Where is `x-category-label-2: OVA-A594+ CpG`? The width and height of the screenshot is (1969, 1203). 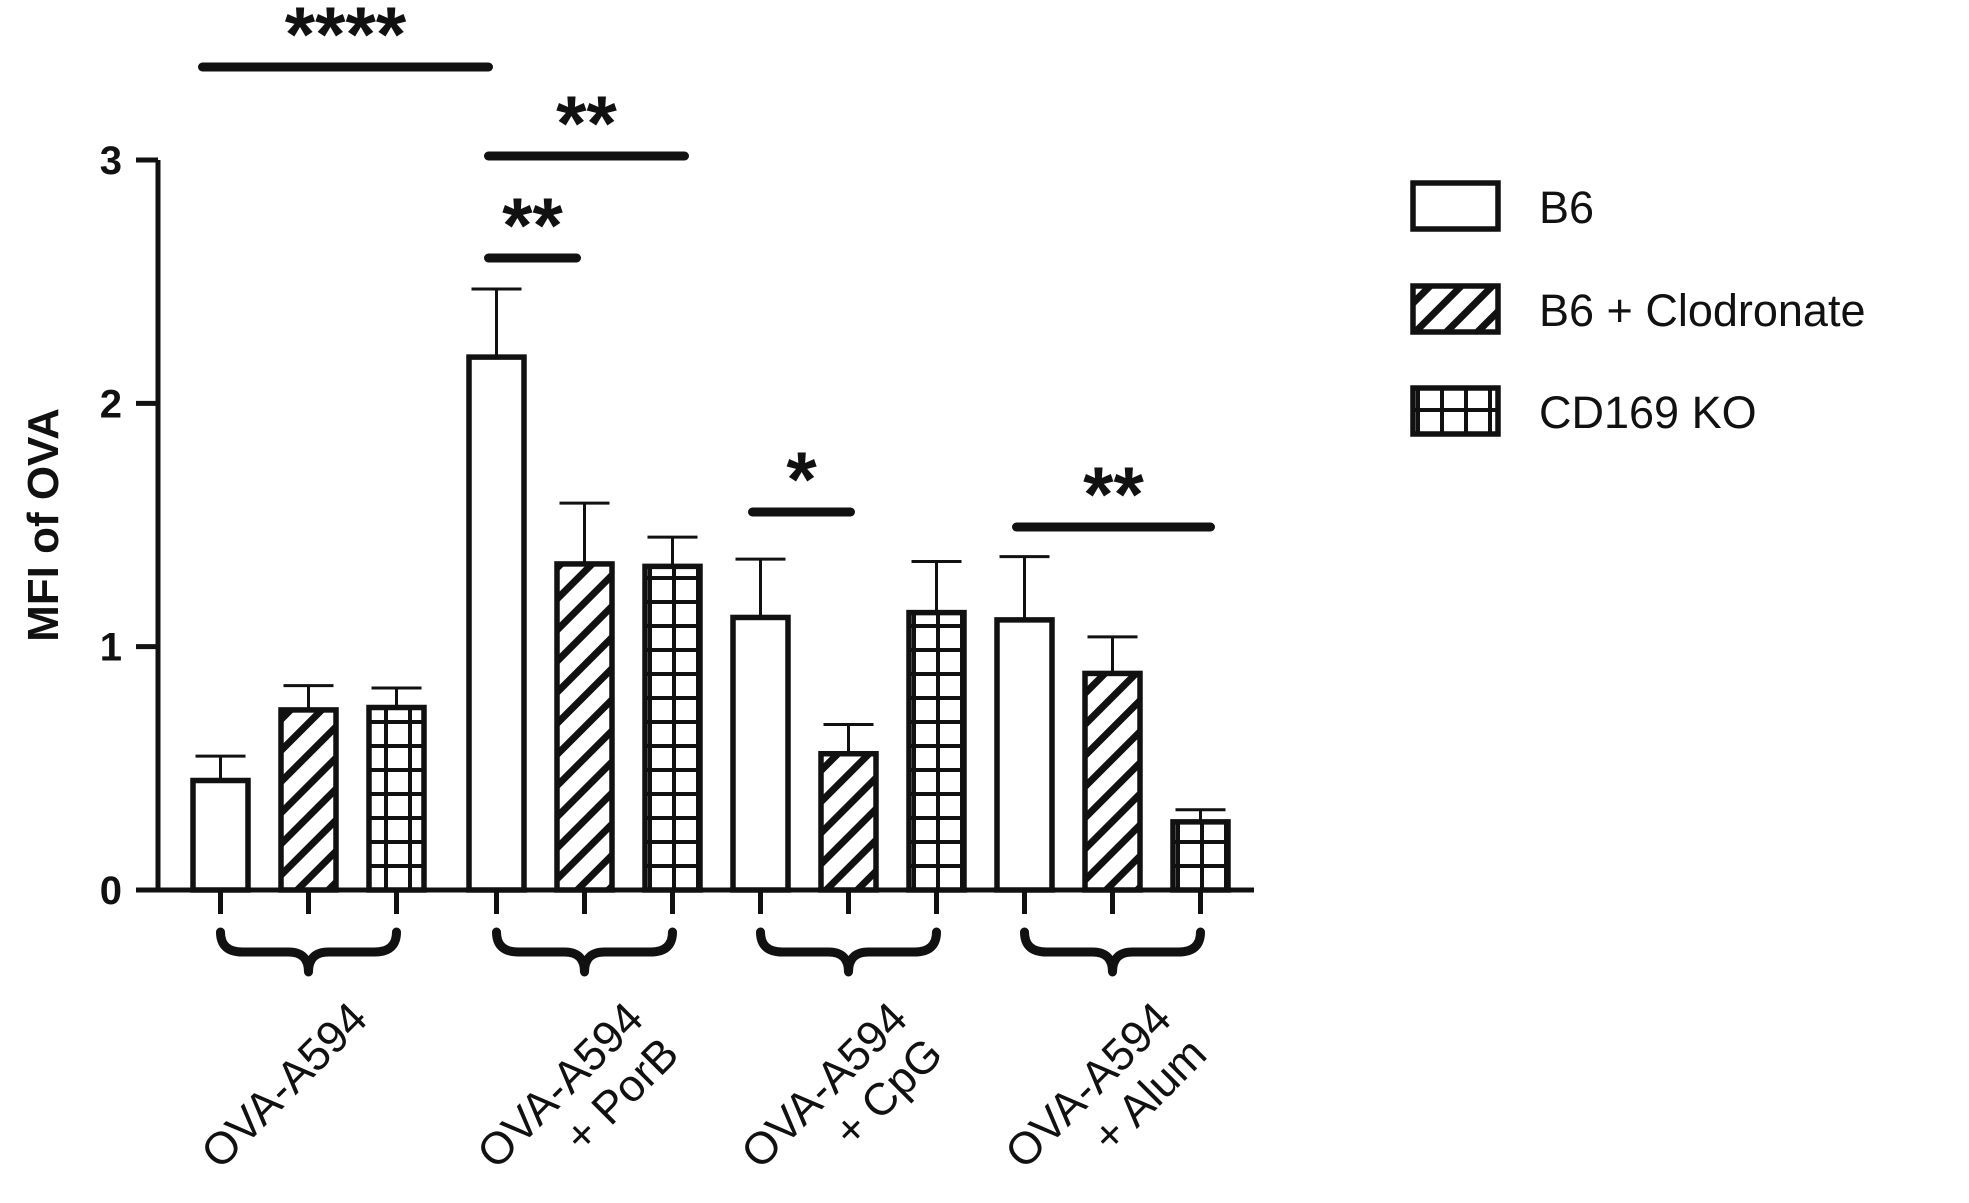
x-category-label-2: OVA-A594+ CpG is located at coordinates (841, 1095).